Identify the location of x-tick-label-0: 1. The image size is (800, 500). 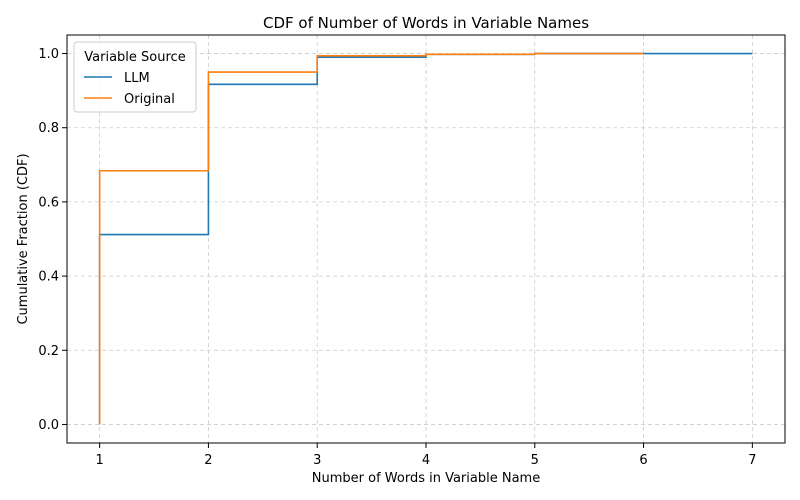
(99, 460).